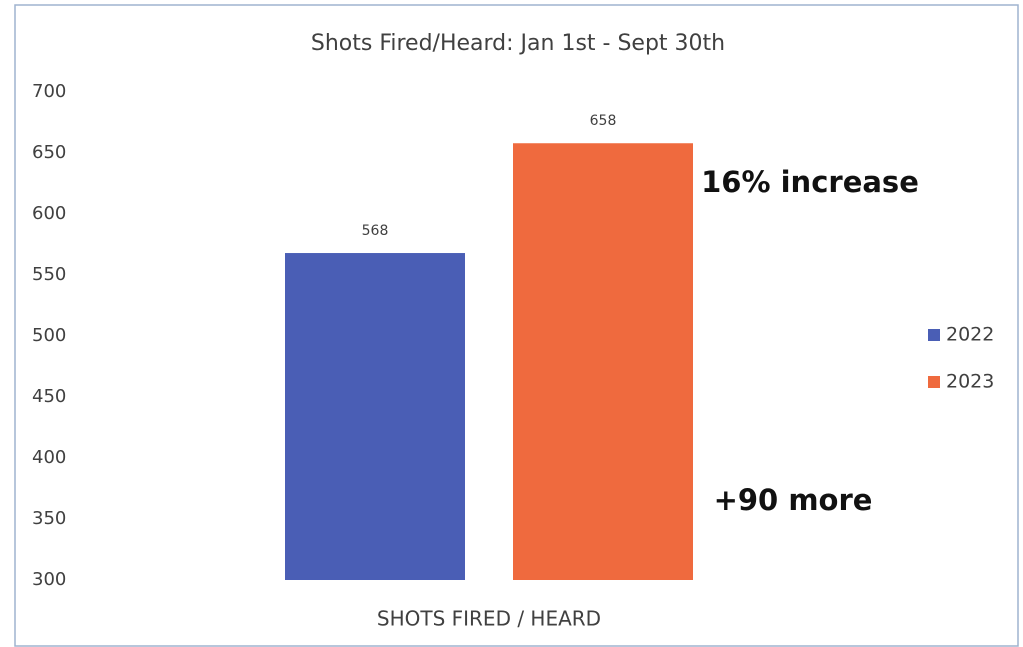 This screenshot has width=1023, height=647. What do you see at coordinates (793, 500) in the screenshot?
I see `annotation: +90 more` at bounding box center [793, 500].